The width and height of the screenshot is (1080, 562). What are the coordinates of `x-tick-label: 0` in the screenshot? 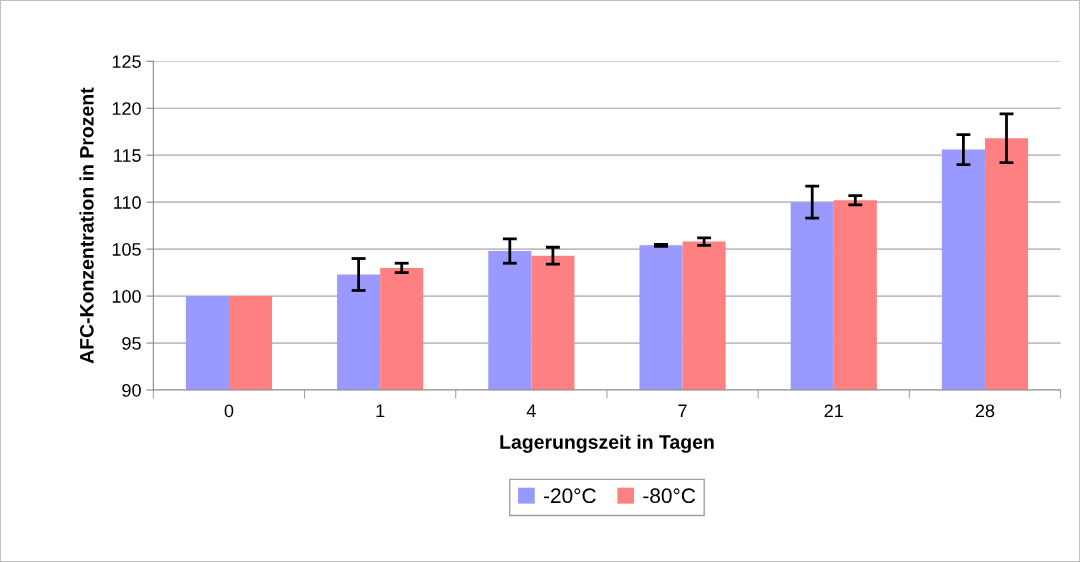 It's located at (229, 411).